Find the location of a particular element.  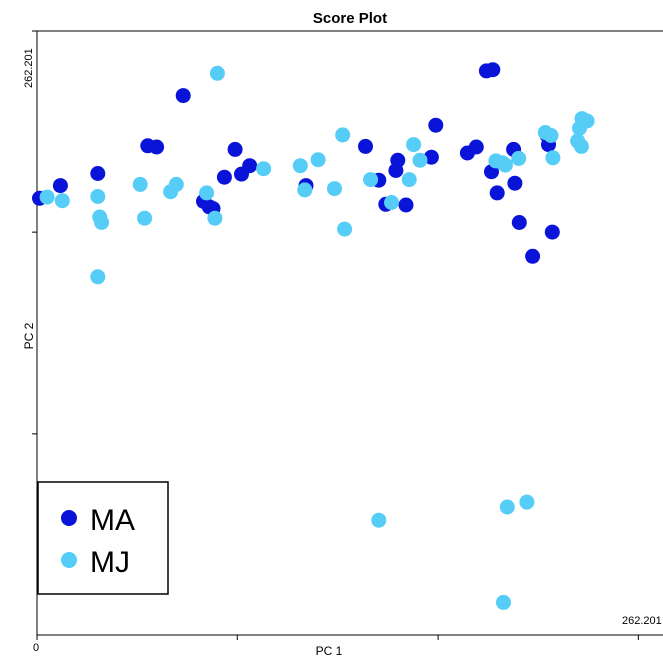

legend: MA MJ is located at coordinates (103, 538).